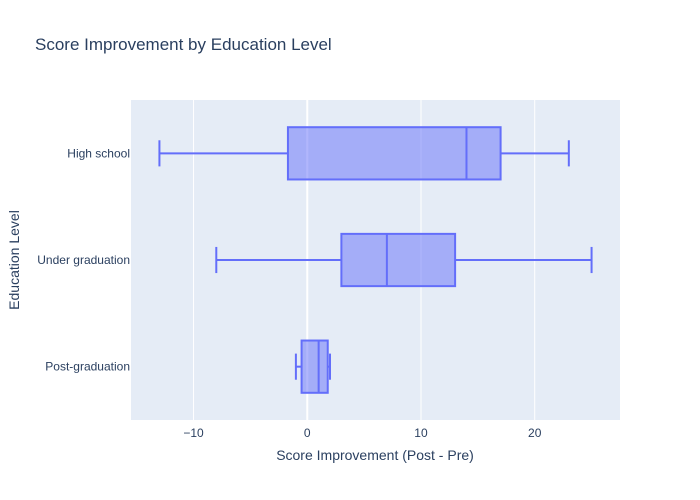 The height and width of the screenshot is (500, 700). What do you see at coordinates (14, 260) in the screenshot?
I see `y-axis-title: Education Level` at bounding box center [14, 260].